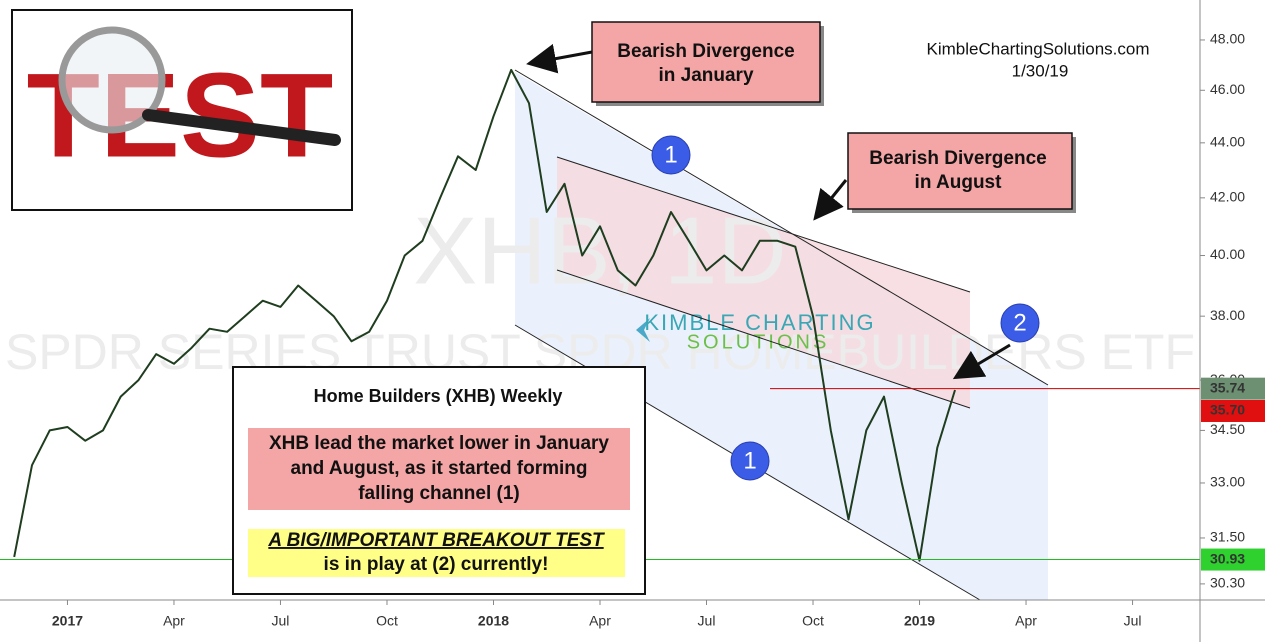 The width and height of the screenshot is (1265, 642). What do you see at coordinates (1227, 410) in the screenshot?
I see `last-price-label: 35.70` at bounding box center [1227, 410].